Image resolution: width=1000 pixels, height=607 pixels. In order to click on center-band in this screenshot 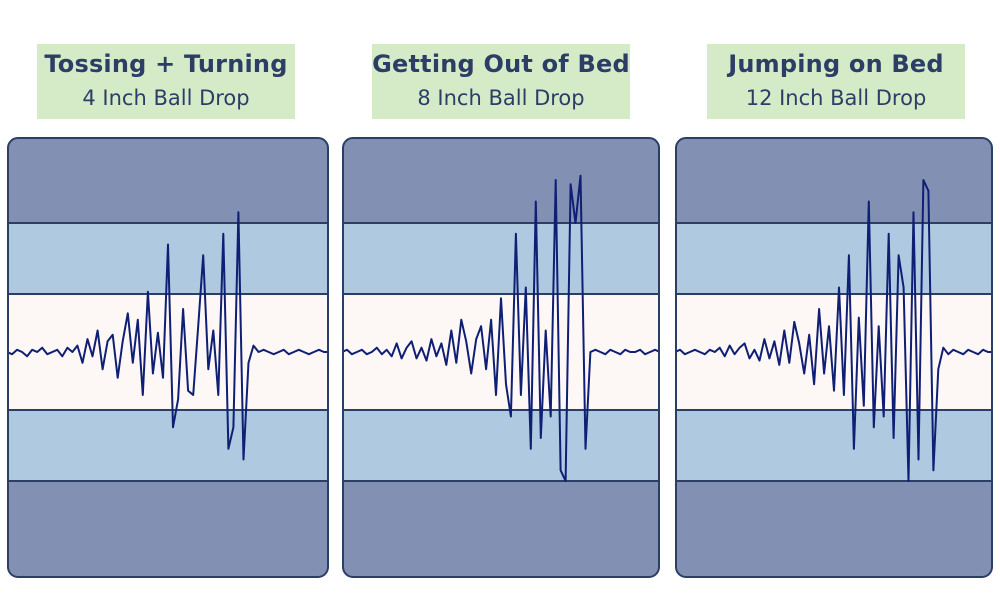, I will do `click(168, 352)`.